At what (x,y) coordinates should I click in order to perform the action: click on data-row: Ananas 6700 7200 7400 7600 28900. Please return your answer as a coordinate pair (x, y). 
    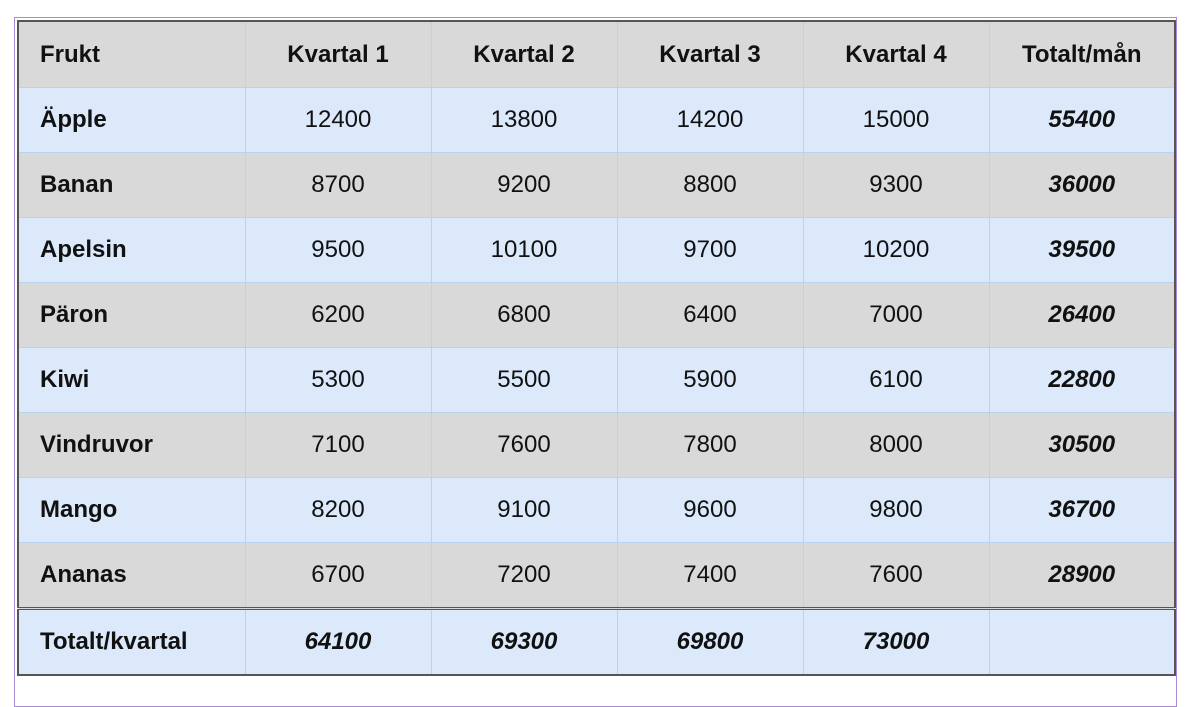
    Looking at the image, I should click on (596, 575).